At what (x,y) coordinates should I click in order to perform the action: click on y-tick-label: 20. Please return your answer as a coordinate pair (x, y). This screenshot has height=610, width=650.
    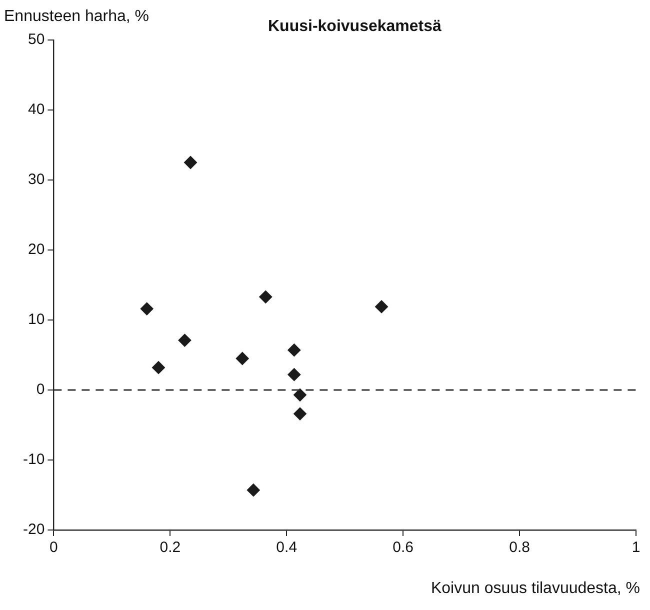
    Looking at the image, I should click on (36, 249).